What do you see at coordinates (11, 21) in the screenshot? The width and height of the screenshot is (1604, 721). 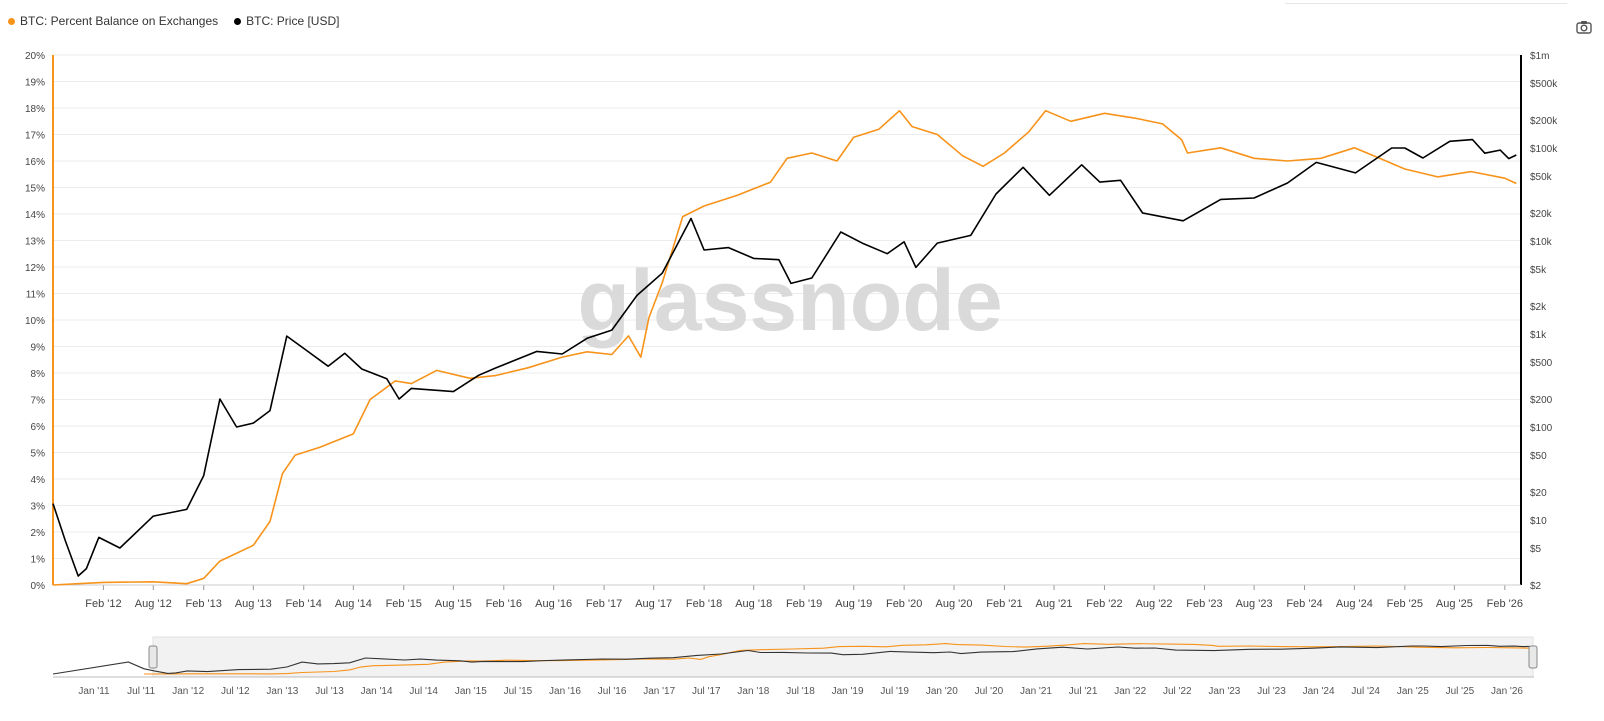 I see `legend-marker-exchange-balance` at bounding box center [11, 21].